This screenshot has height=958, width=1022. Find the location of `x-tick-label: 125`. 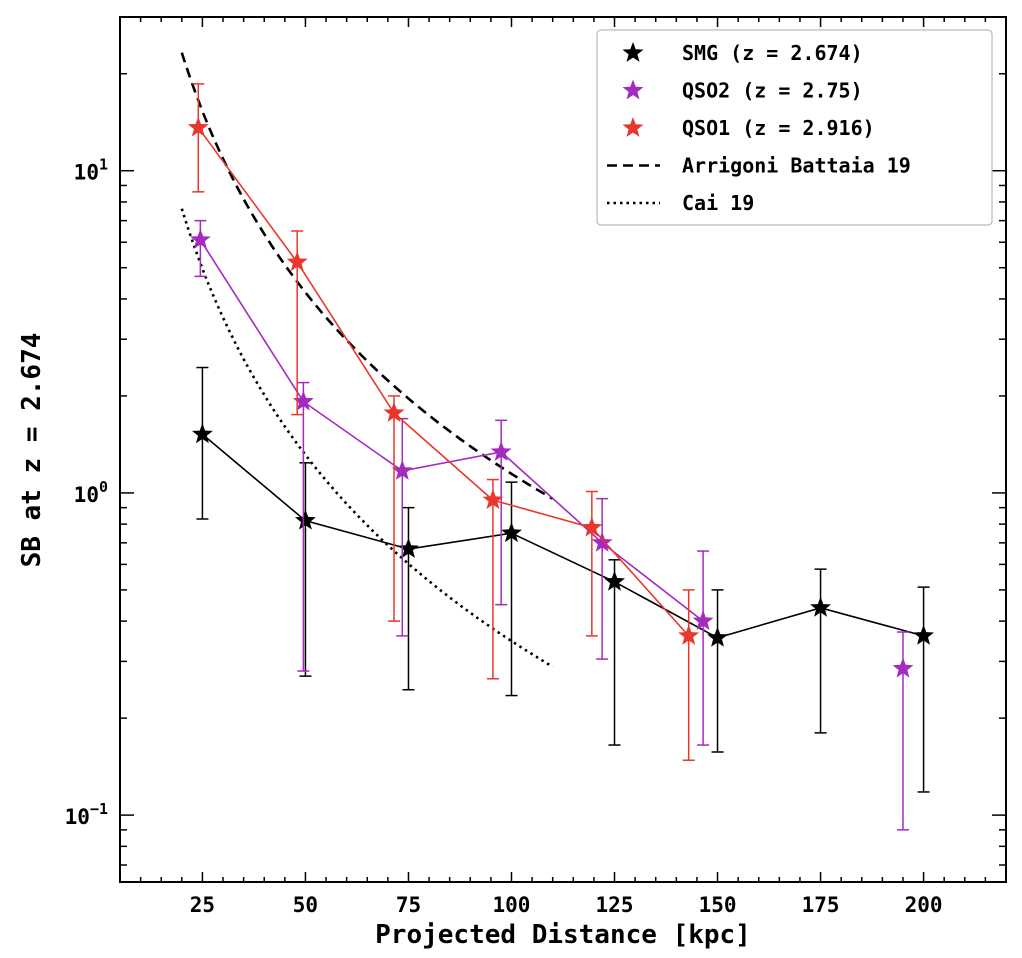

x-tick-label: 125 is located at coordinates (615, 905).